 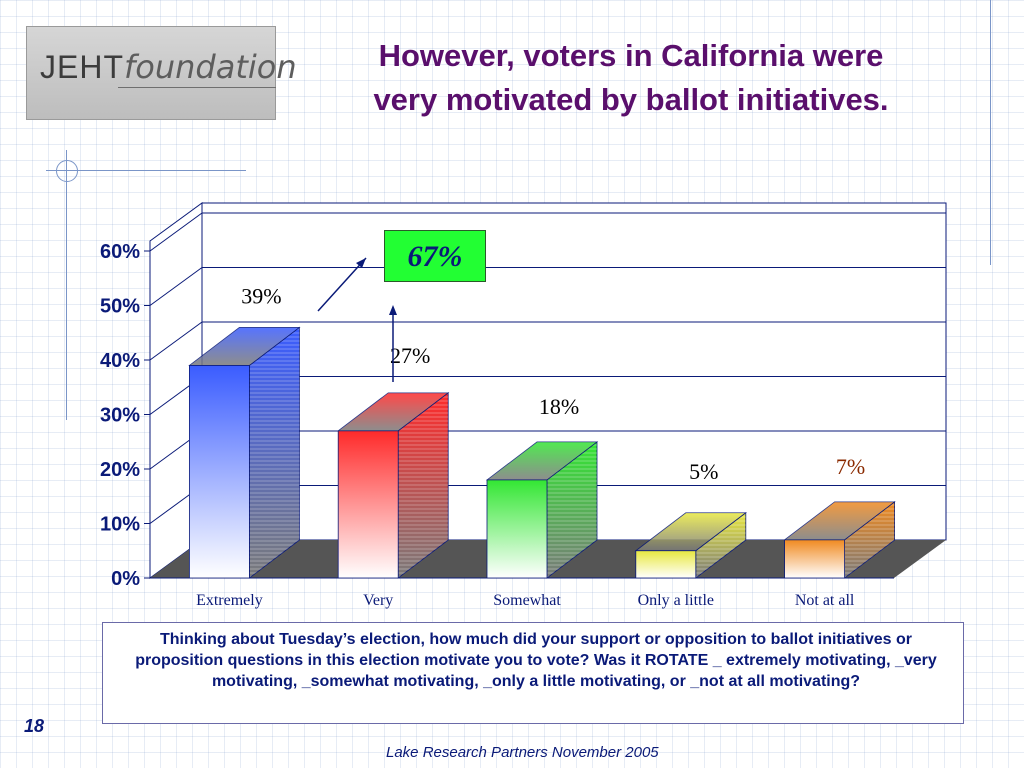 What do you see at coordinates (361, 263) in the screenshot?
I see `arrow-diagonal-head` at bounding box center [361, 263].